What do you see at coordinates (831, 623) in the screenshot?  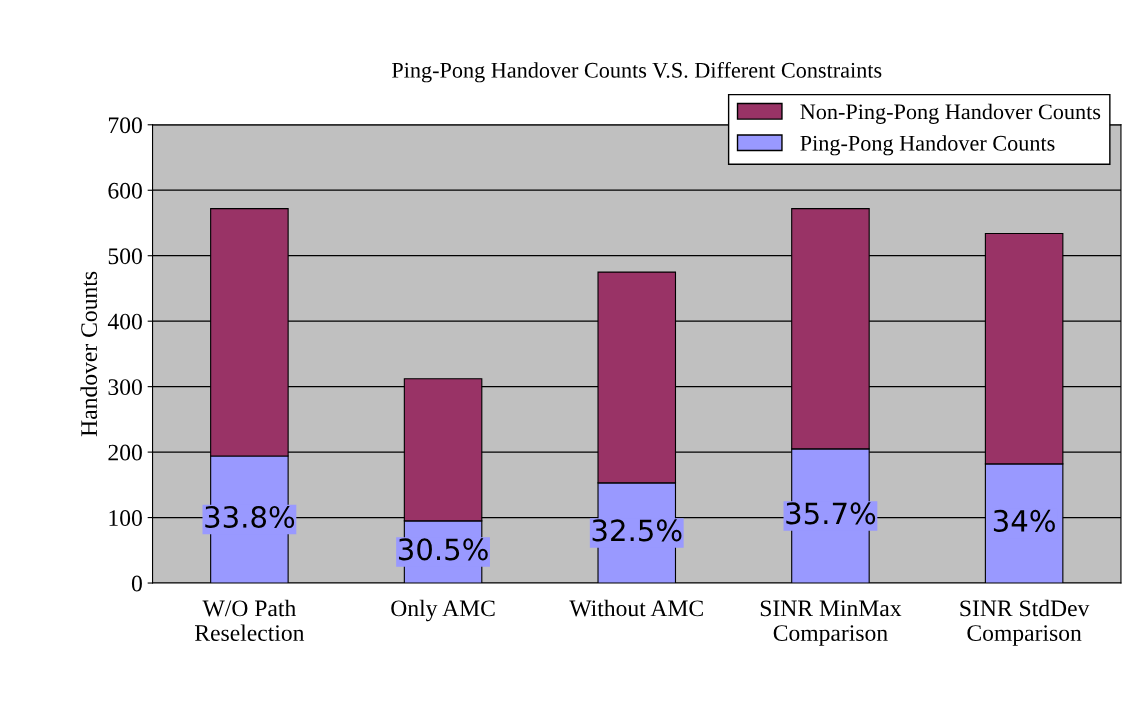 I see `x-tick-label: SINR MinMax Comparison` at bounding box center [831, 623].